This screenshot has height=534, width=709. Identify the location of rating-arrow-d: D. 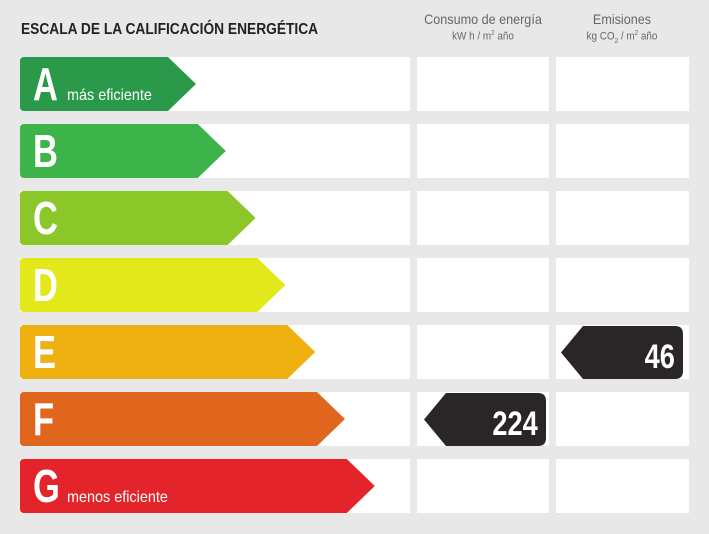
(153, 285).